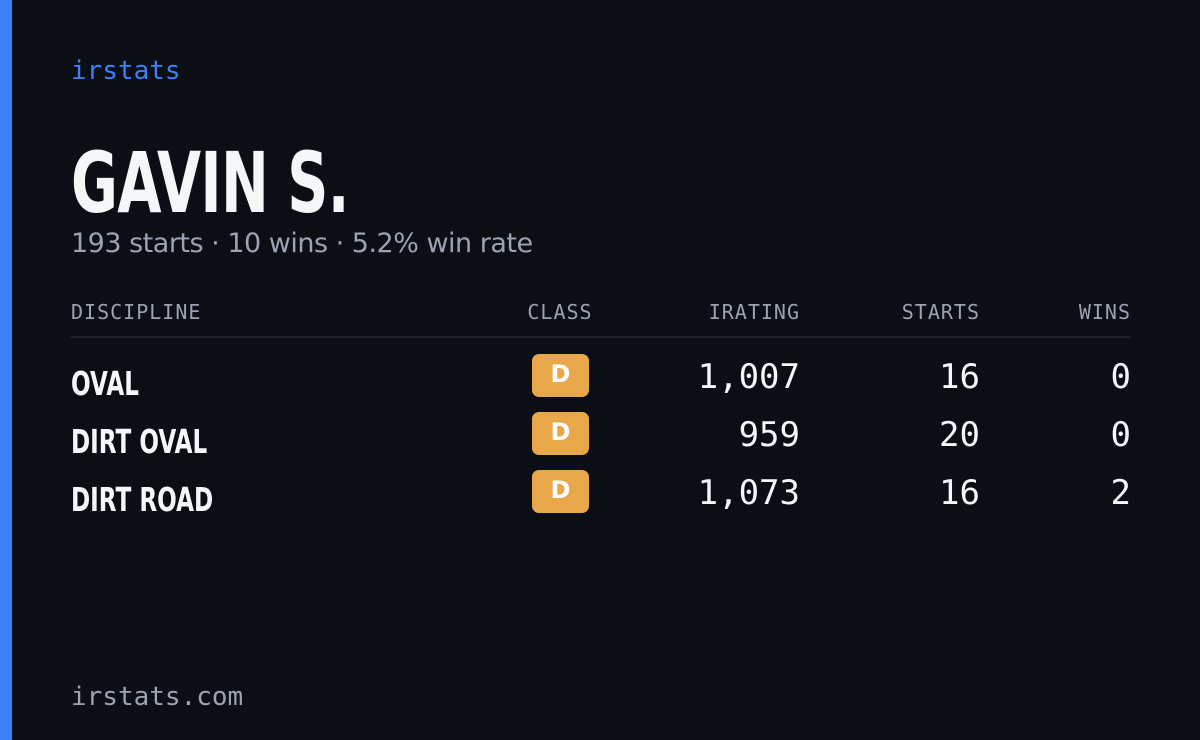 This screenshot has width=1200, height=740. Describe the element at coordinates (1104, 312) in the screenshot. I see `column-header: WINS` at that location.